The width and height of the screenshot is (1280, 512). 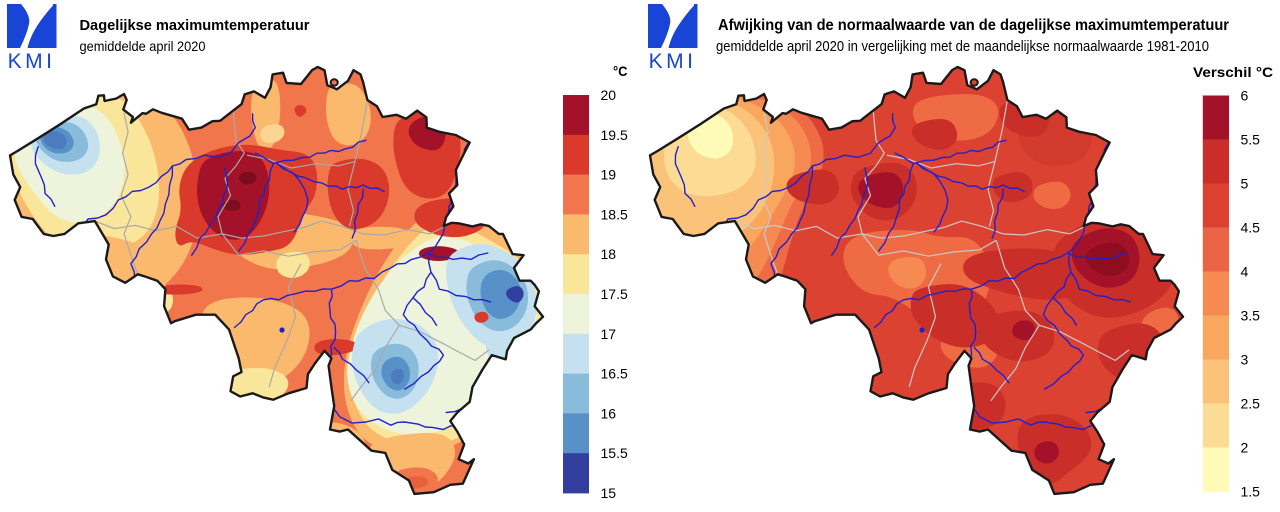 I want to click on svg-text: 2.5, so click(x=1251, y=404).